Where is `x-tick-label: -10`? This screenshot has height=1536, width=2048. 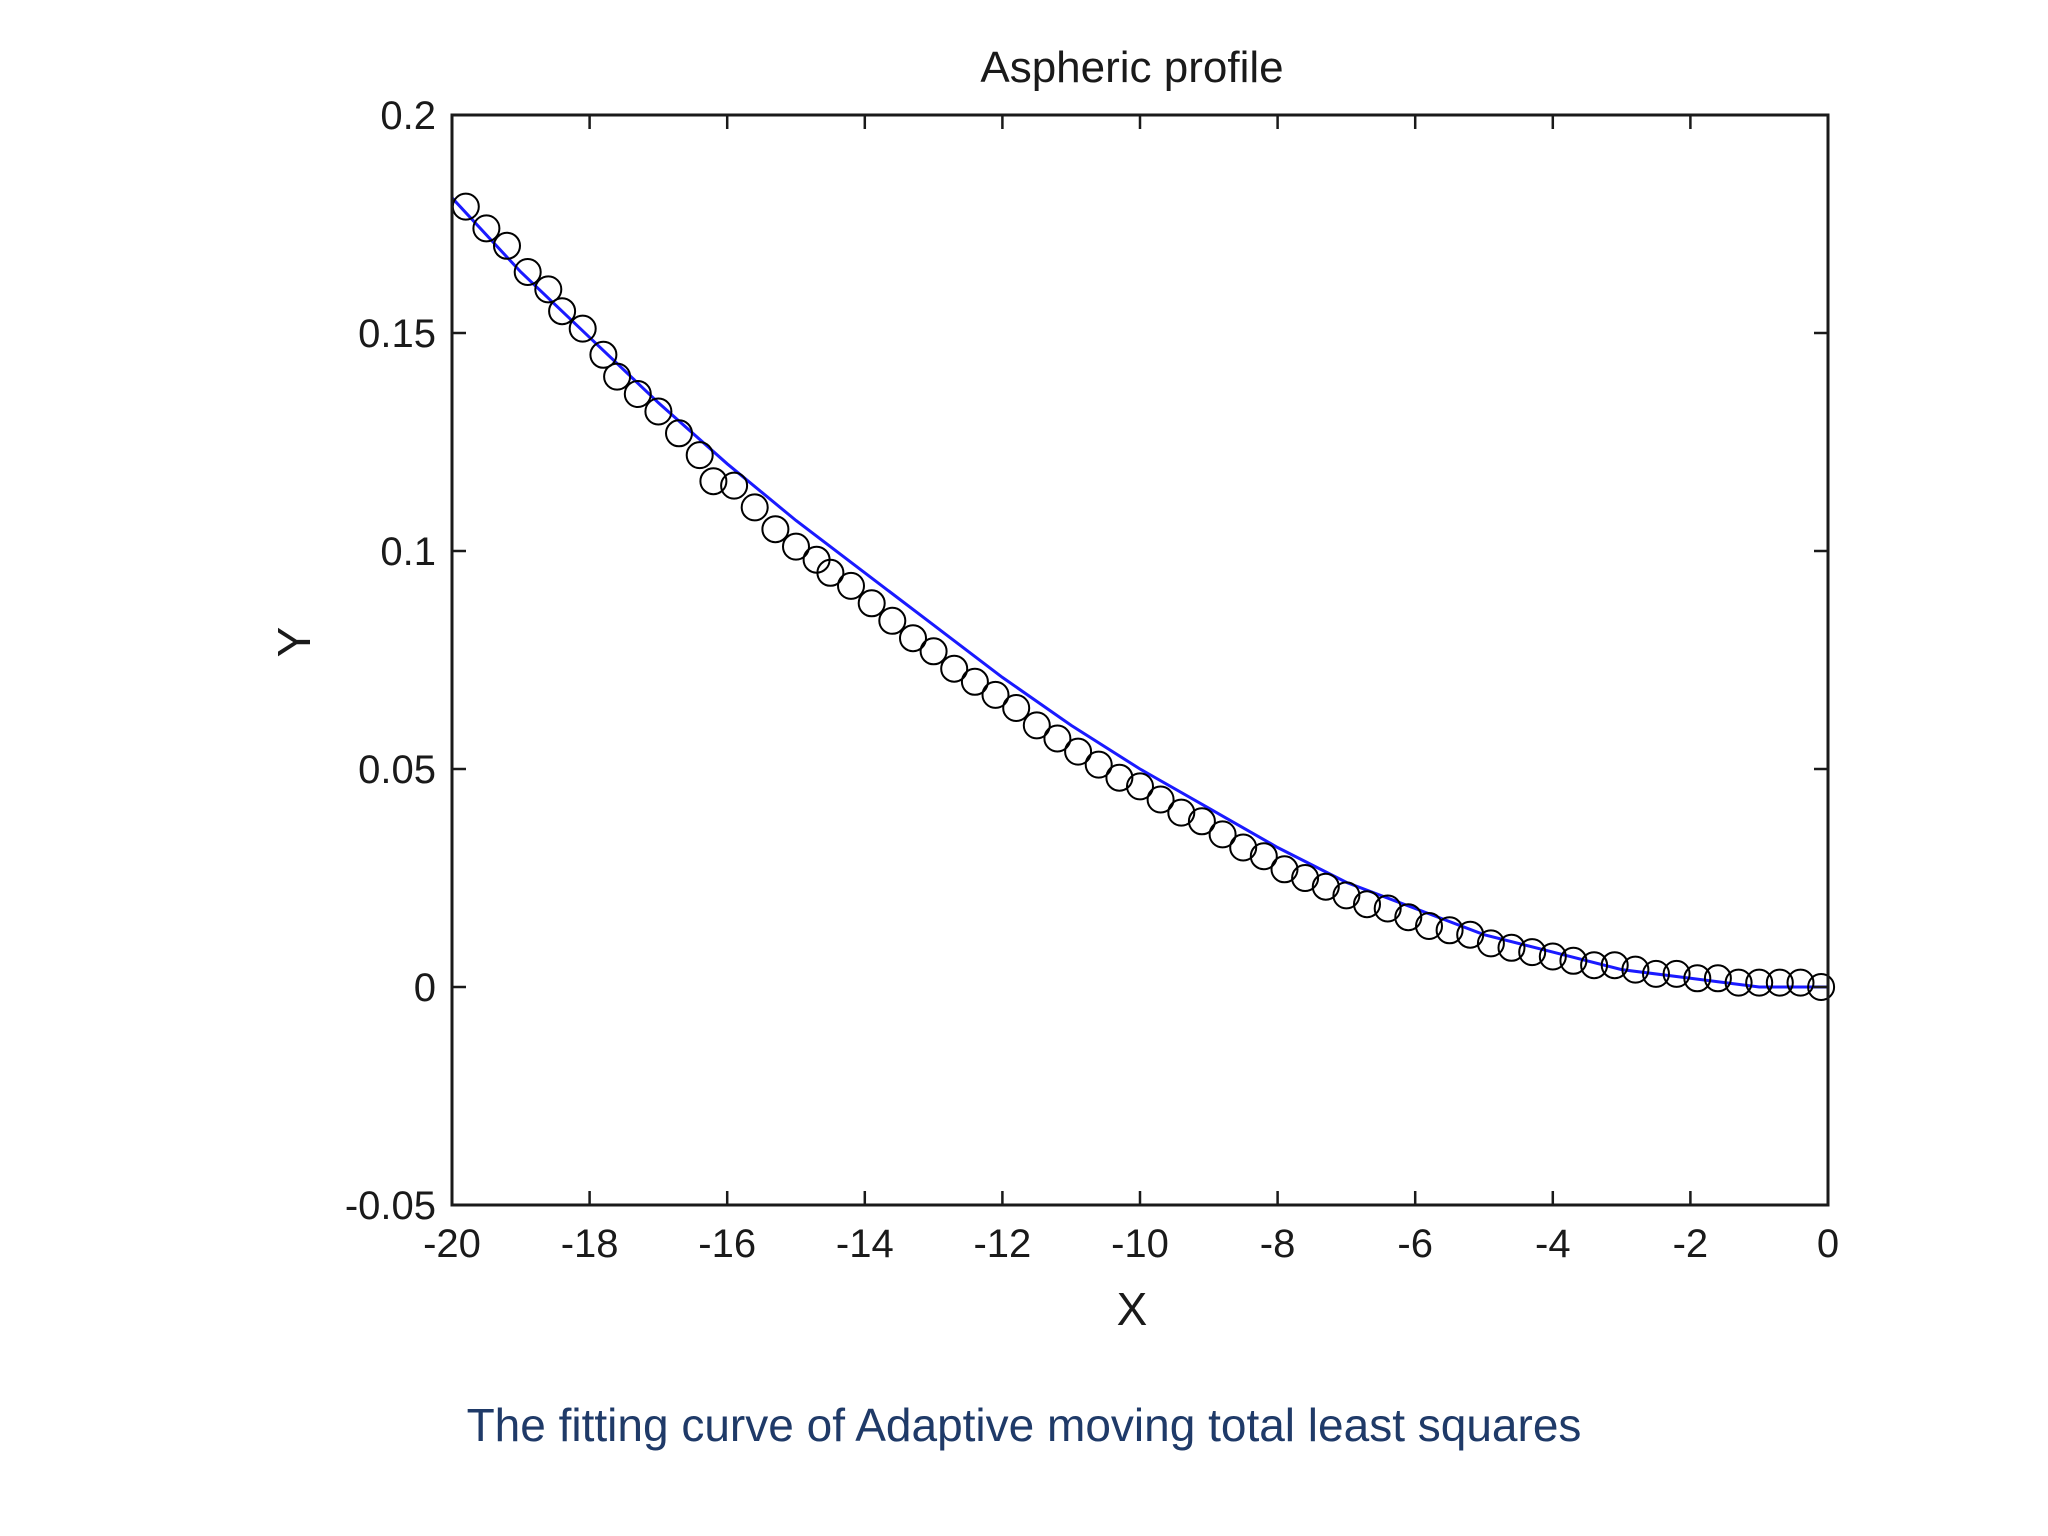 x-tick-label: -10 is located at coordinates (1140, 1244).